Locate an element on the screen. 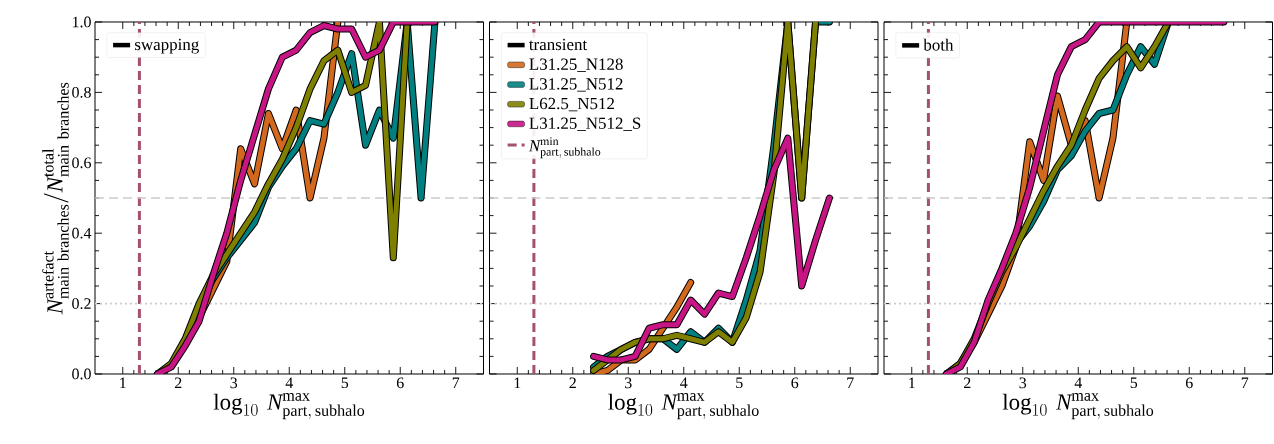 This screenshot has height=444, width=1274. legend-label: L31.25_N512 is located at coordinates (576, 85).